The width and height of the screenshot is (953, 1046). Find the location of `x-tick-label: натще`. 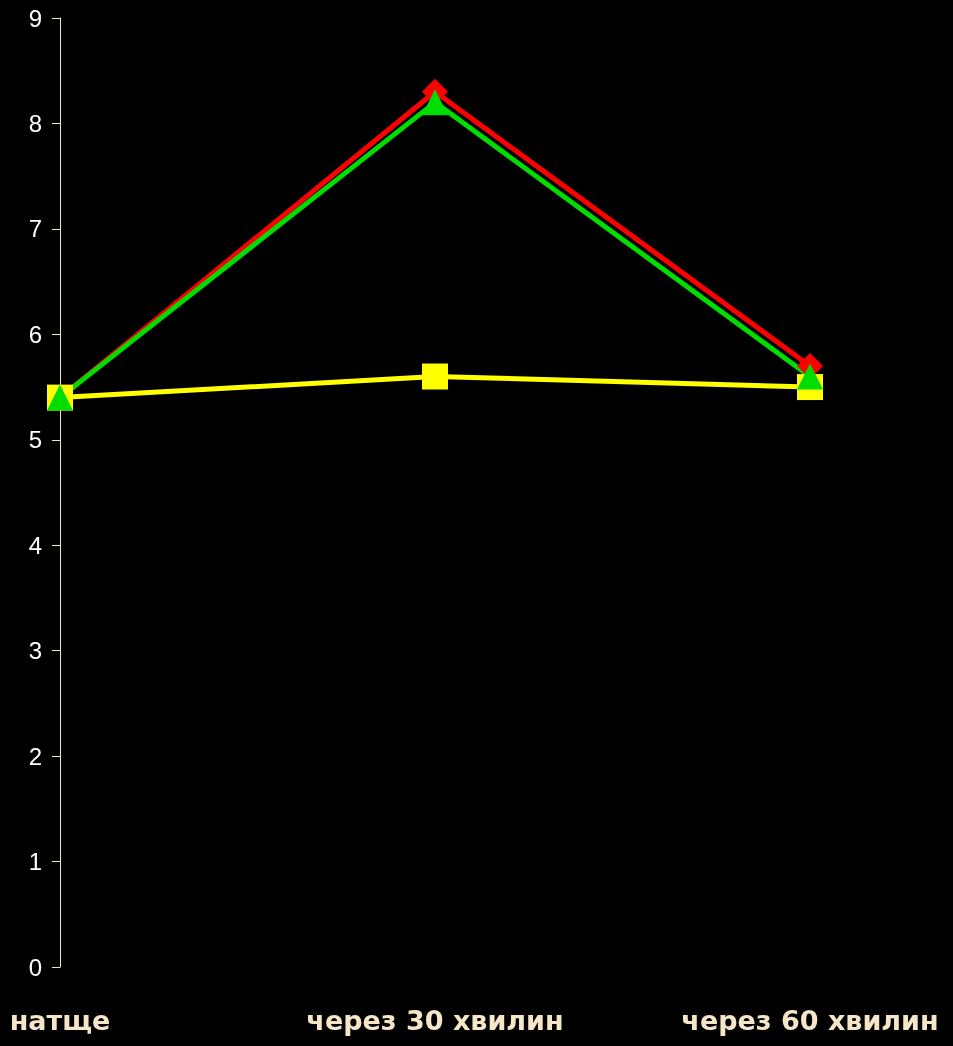

x-tick-label: натще is located at coordinates (60, 1020).